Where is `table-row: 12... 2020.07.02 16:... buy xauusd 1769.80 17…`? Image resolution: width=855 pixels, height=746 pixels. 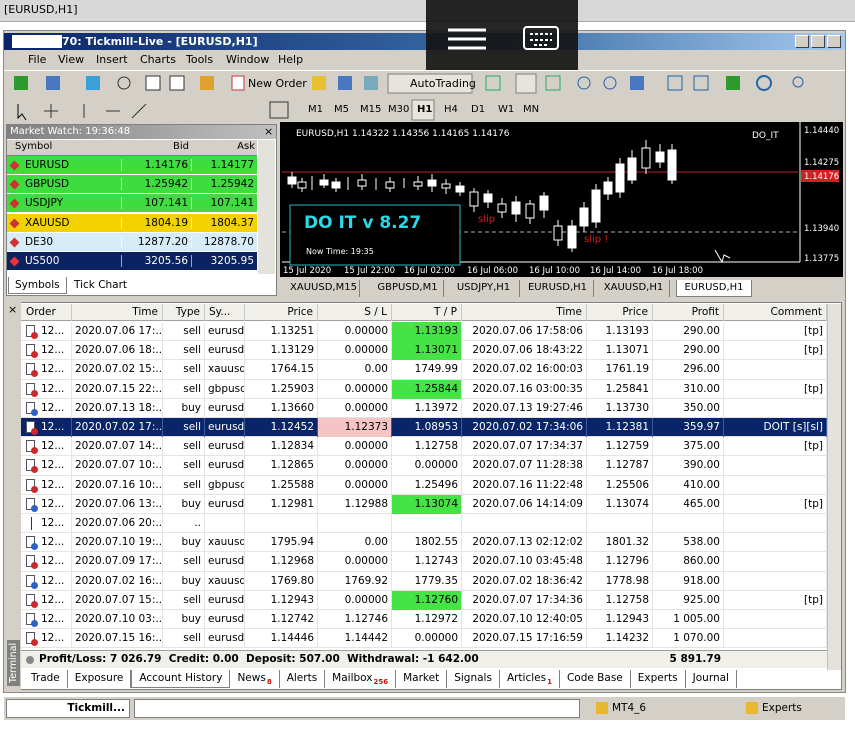
table-row: 12... 2020.07.02 16:... buy xauusd 1769.80 17… is located at coordinates (424, 581).